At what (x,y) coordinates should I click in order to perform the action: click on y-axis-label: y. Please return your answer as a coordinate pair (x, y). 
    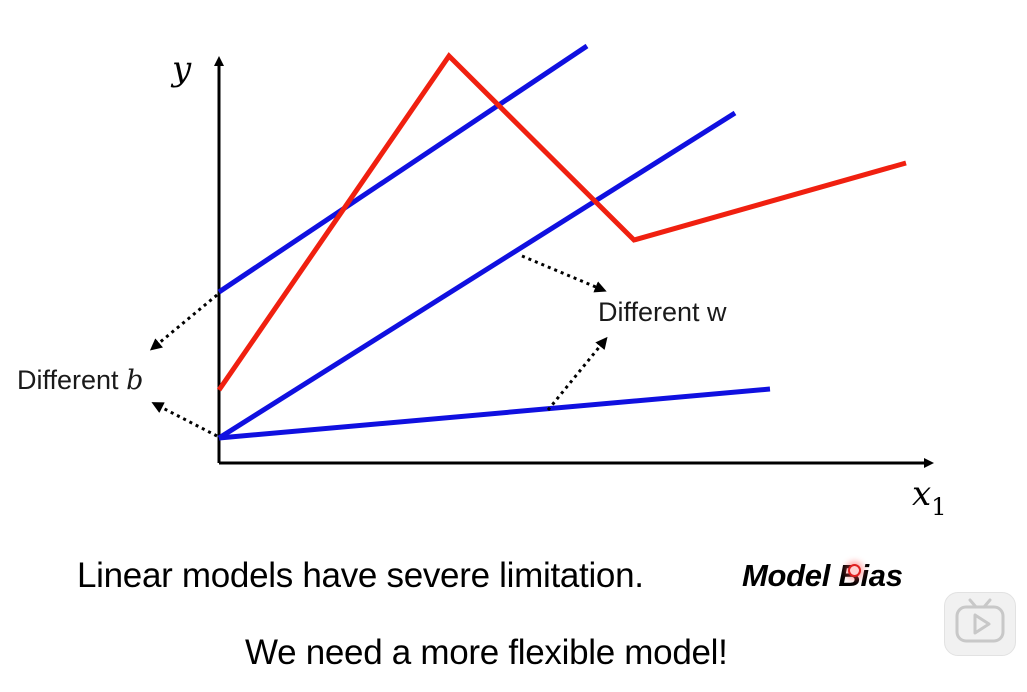
    Looking at the image, I should click on (181, 69).